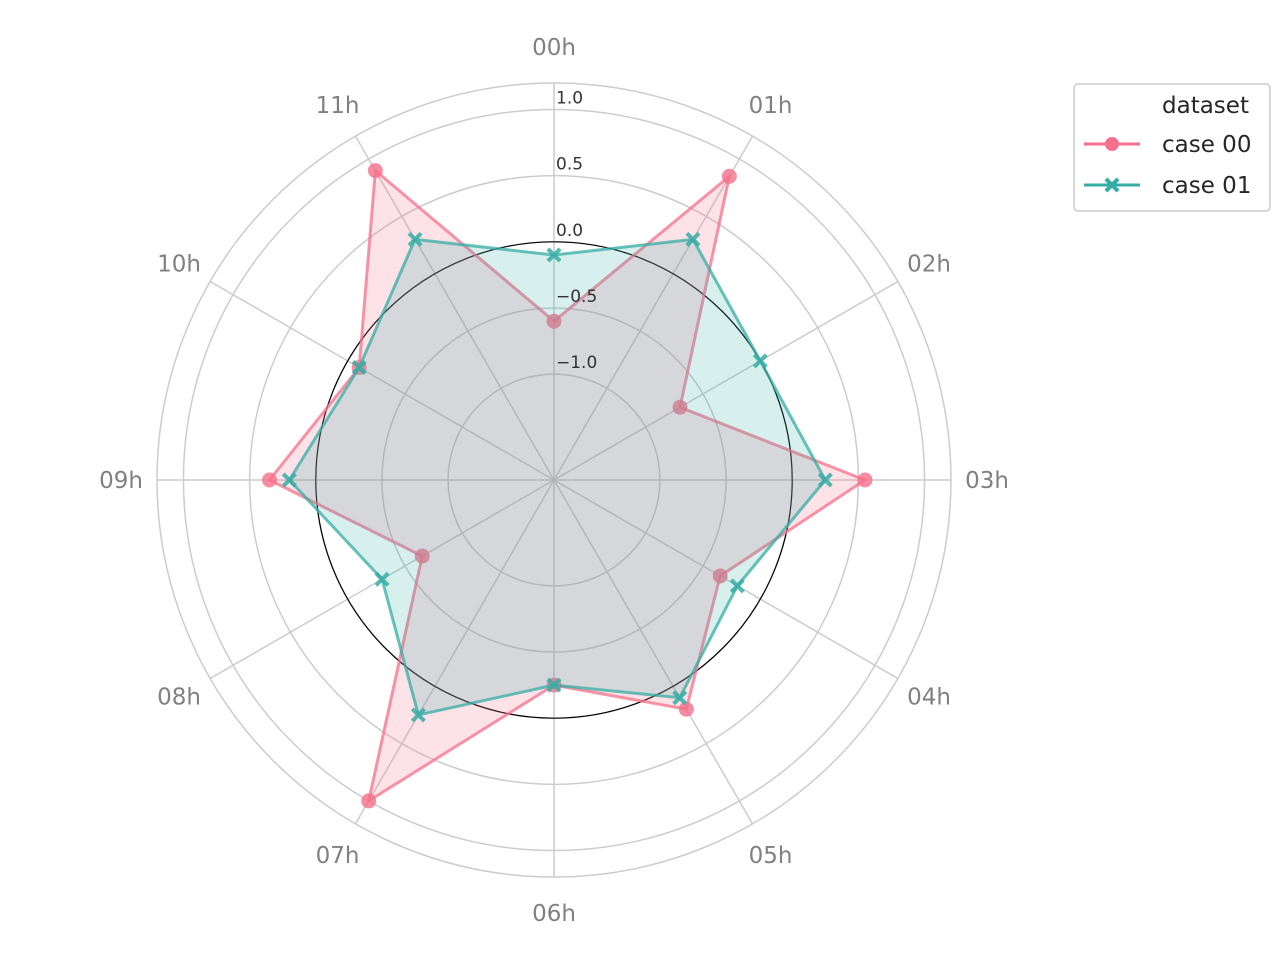 The image size is (1280, 960). I want to click on legend-label-case-00: case 00, so click(1206, 145).